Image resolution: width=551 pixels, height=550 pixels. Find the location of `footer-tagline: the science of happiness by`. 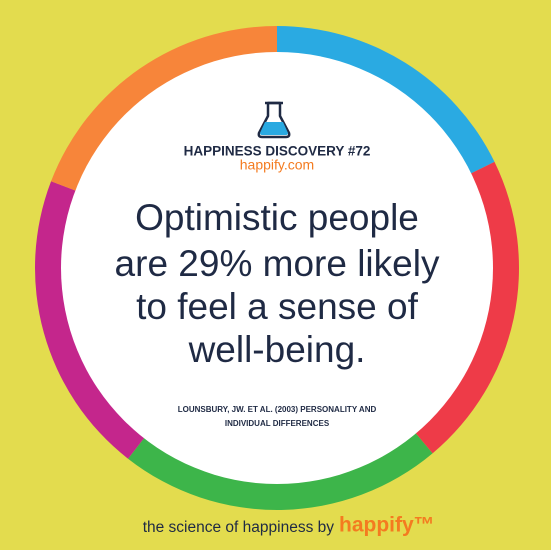

footer-tagline: the science of happiness by is located at coordinates (239, 527).